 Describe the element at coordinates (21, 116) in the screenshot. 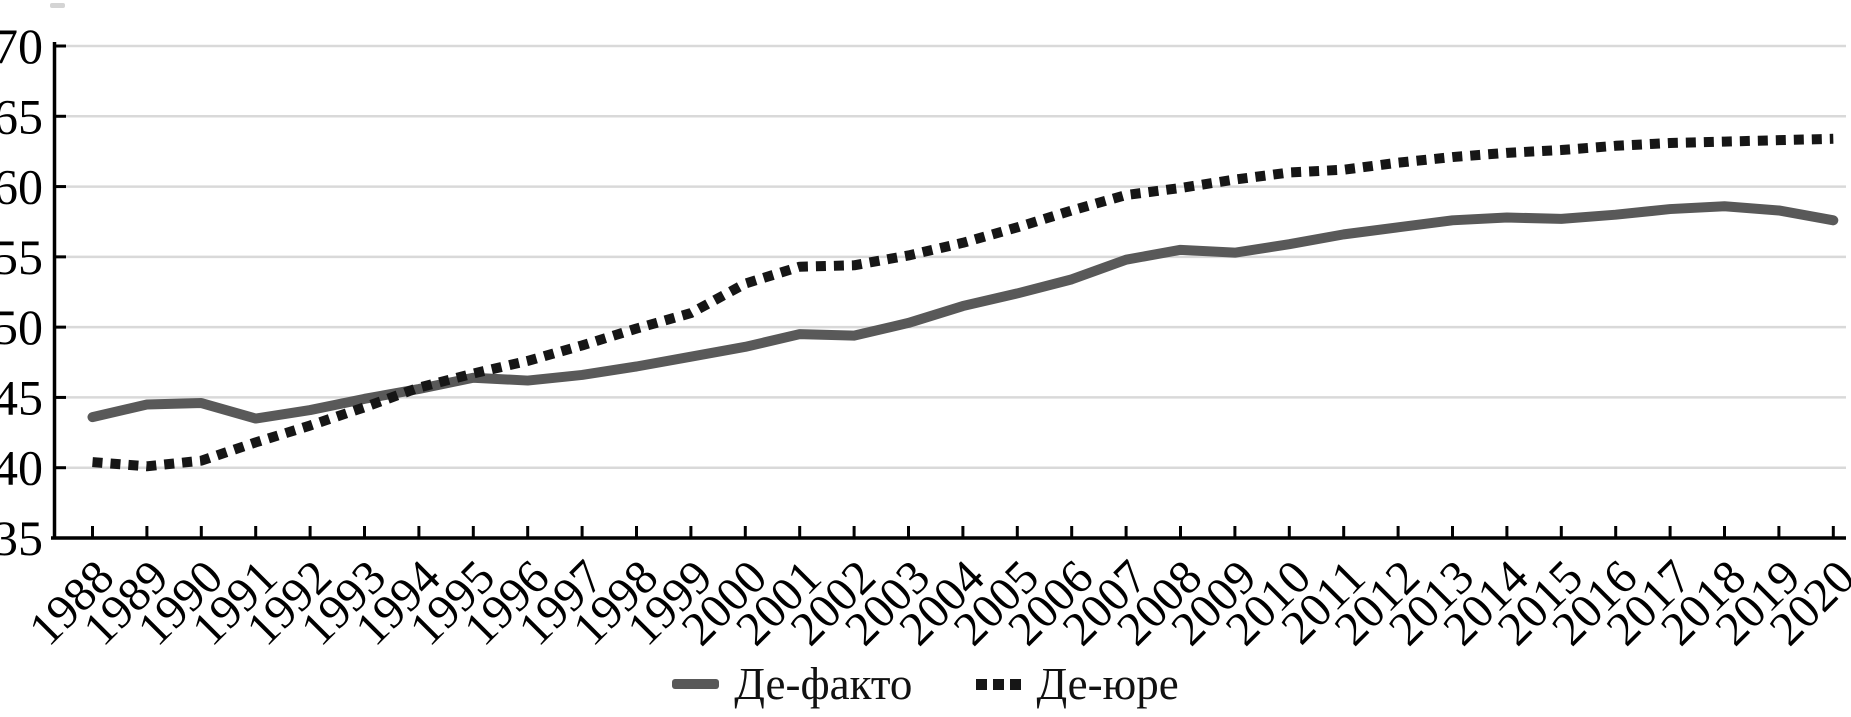

I see `y-tick-label: 65` at that location.